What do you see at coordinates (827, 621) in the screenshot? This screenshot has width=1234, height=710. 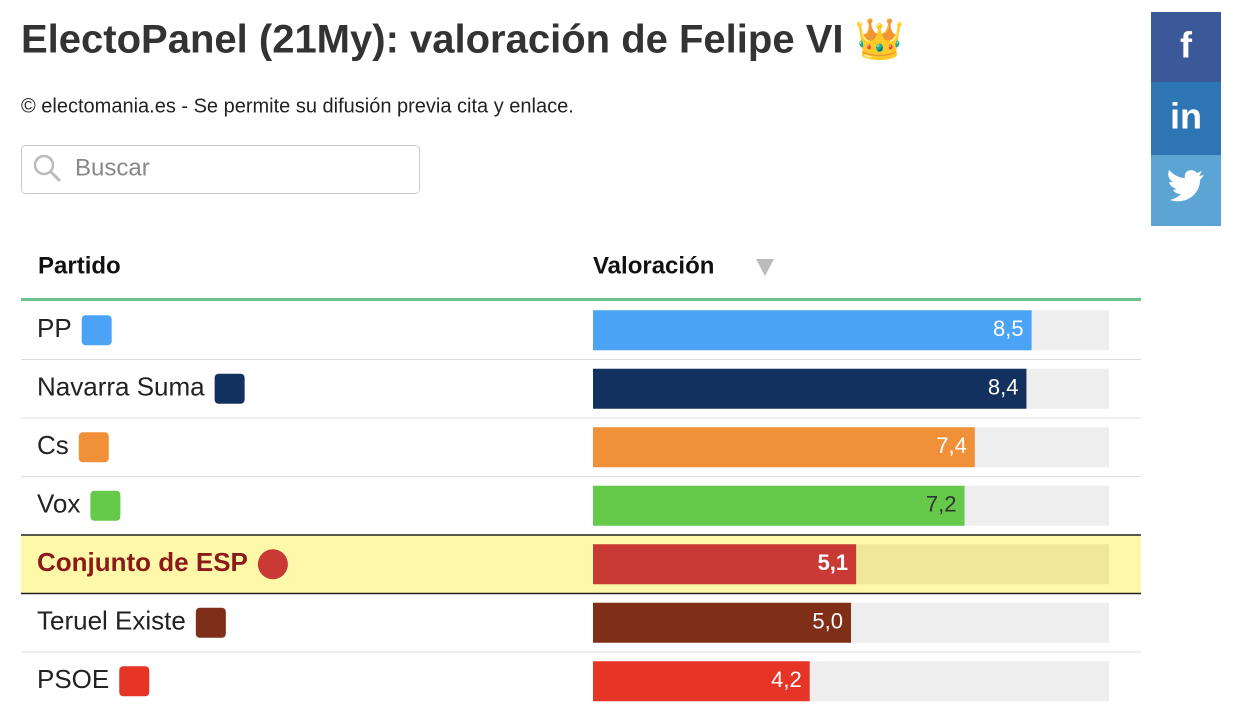 I see `value-label: 5,0` at bounding box center [827, 621].